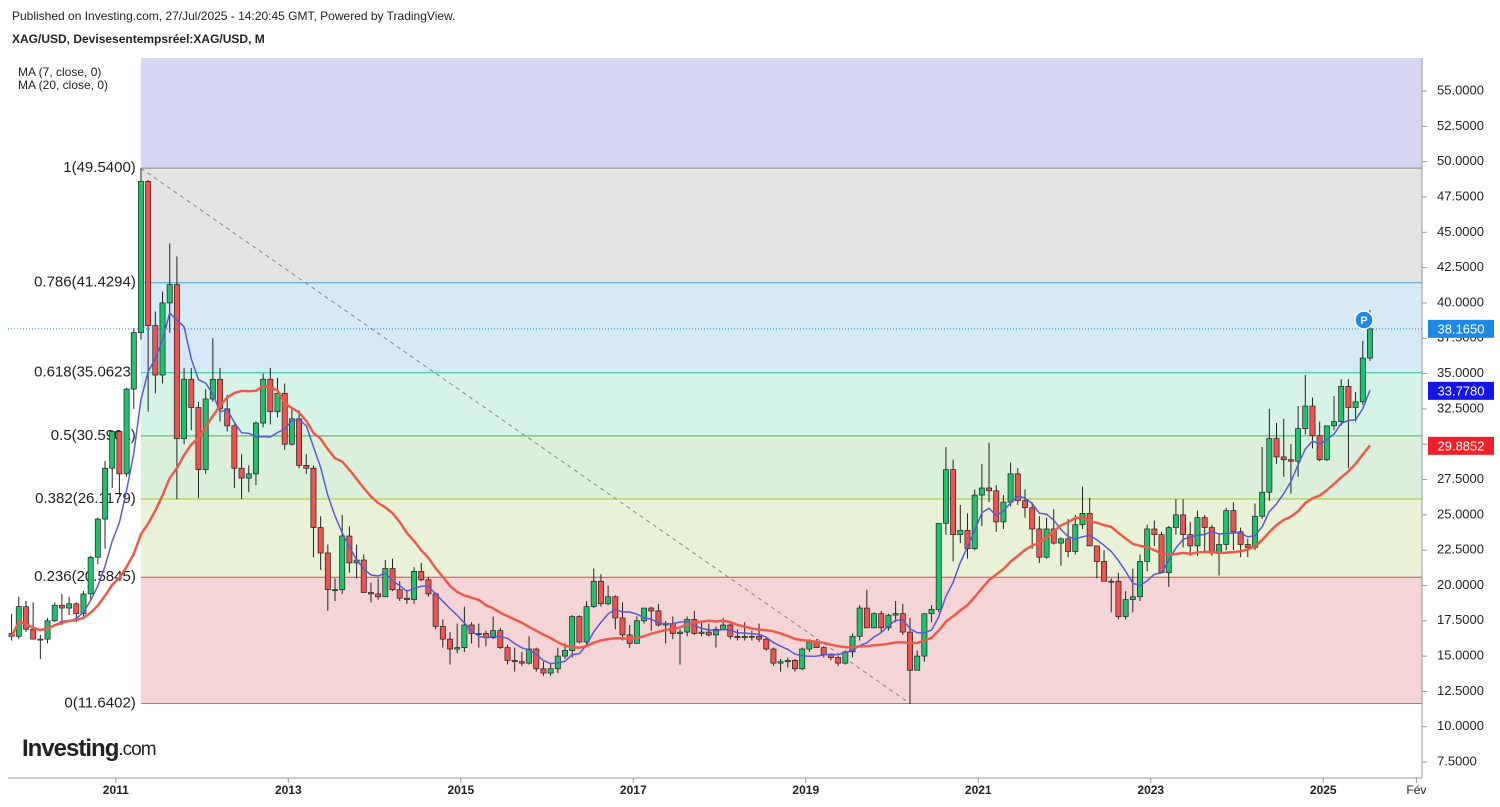  Describe the element at coordinates (1460, 725) in the screenshot. I see `y-tick-label: 10.0000` at that location.